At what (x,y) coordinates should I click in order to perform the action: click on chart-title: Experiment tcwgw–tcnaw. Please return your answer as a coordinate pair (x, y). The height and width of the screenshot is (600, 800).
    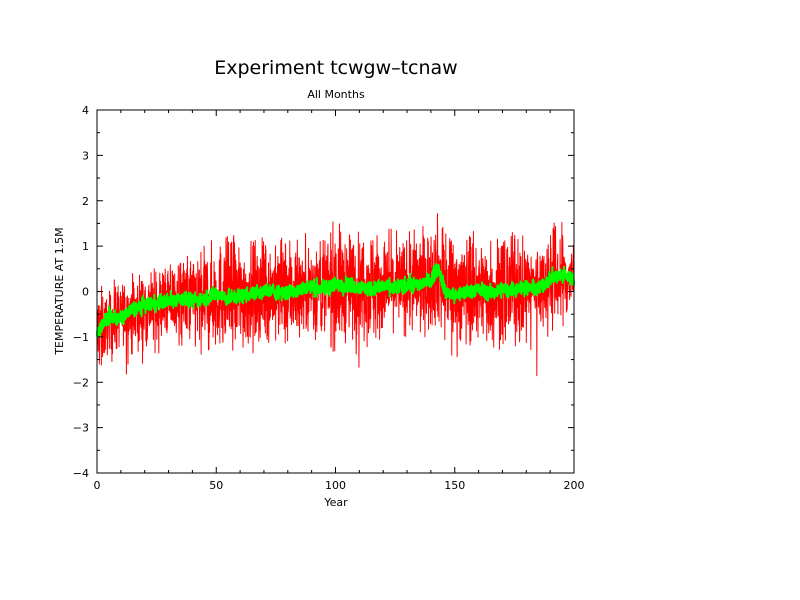
    Looking at the image, I should click on (335, 68).